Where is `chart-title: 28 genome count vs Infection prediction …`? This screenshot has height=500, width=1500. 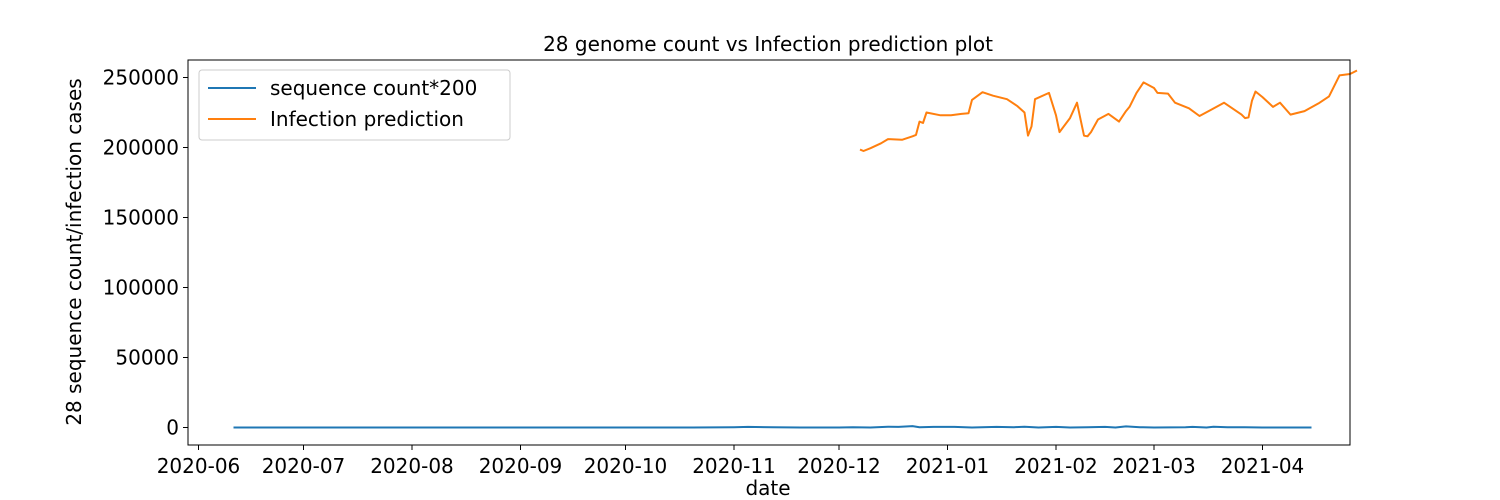 chart-title: 28 genome count vs Infection prediction … is located at coordinates (768, 44).